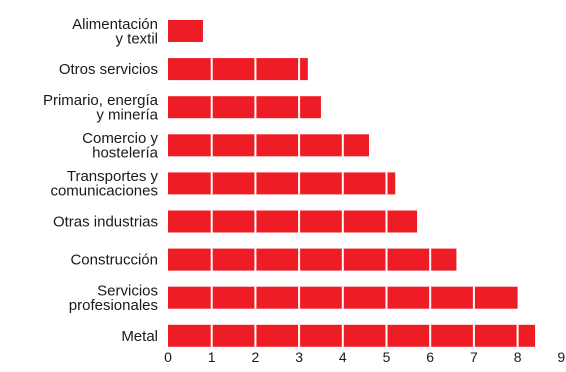 This screenshot has height=372, width=566. What do you see at coordinates (299, 357) in the screenshot?
I see `x-tick-label: 3` at bounding box center [299, 357].